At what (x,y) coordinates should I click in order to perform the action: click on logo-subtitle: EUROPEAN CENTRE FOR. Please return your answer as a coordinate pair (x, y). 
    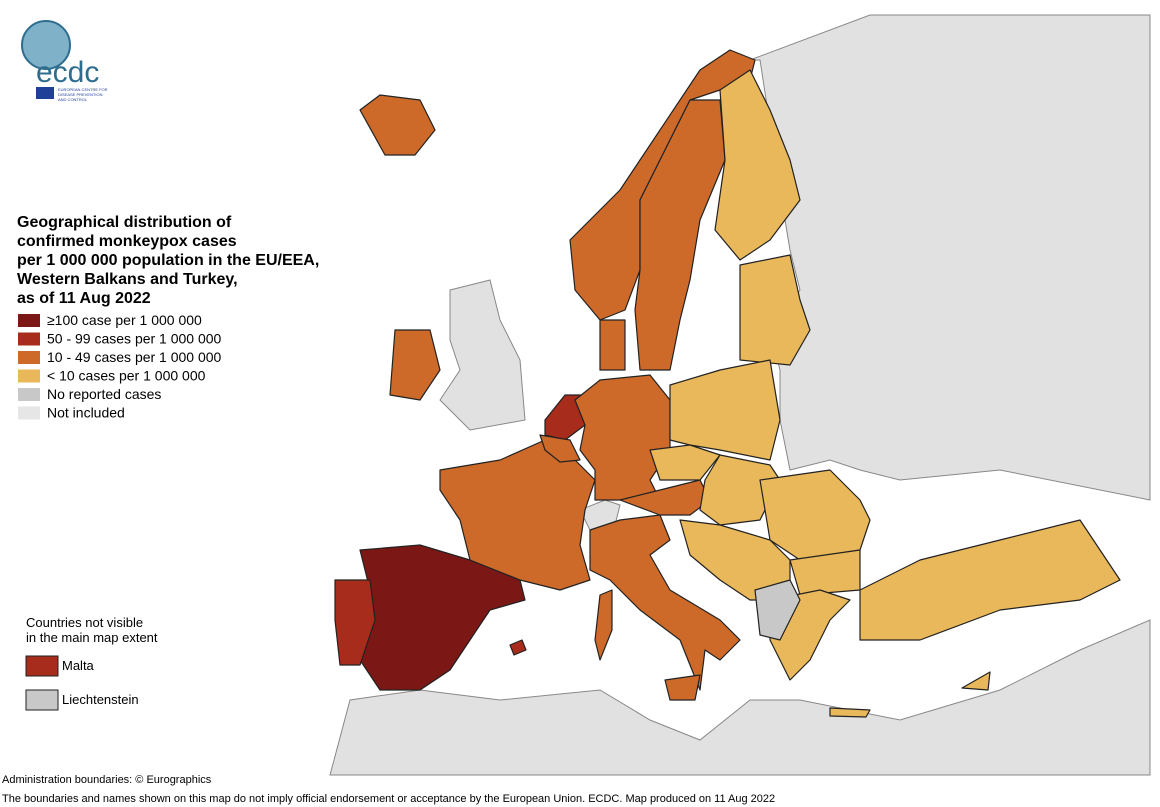
    Looking at the image, I should click on (83, 89).